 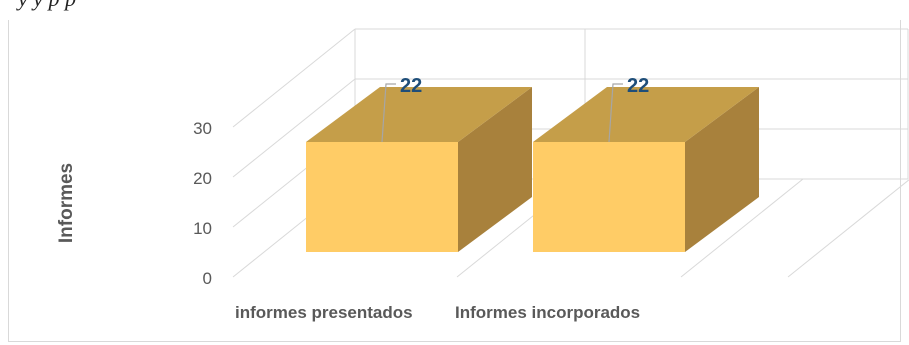 What do you see at coordinates (202, 228) in the screenshot?
I see `y-tick-label-10: 10` at bounding box center [202, 228].